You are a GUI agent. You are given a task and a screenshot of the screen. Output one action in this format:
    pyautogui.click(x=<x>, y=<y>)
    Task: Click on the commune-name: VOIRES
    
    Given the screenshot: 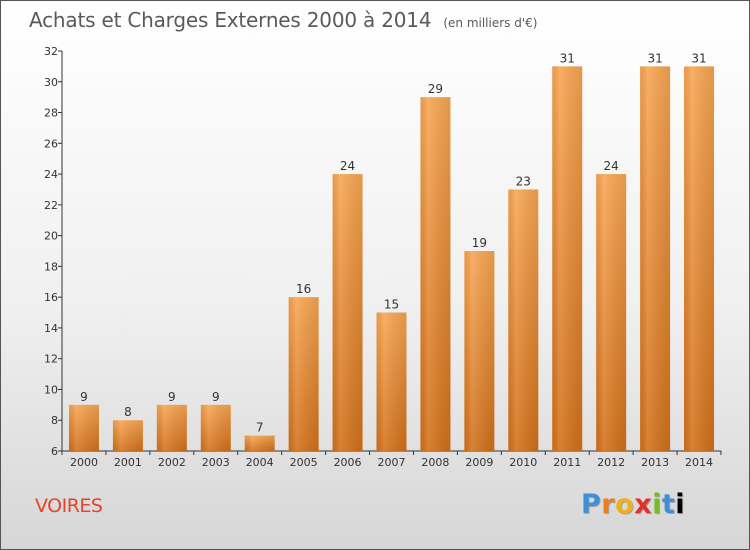 What is the action you would take?
    pyautogui.click(x=69, y=506)
    